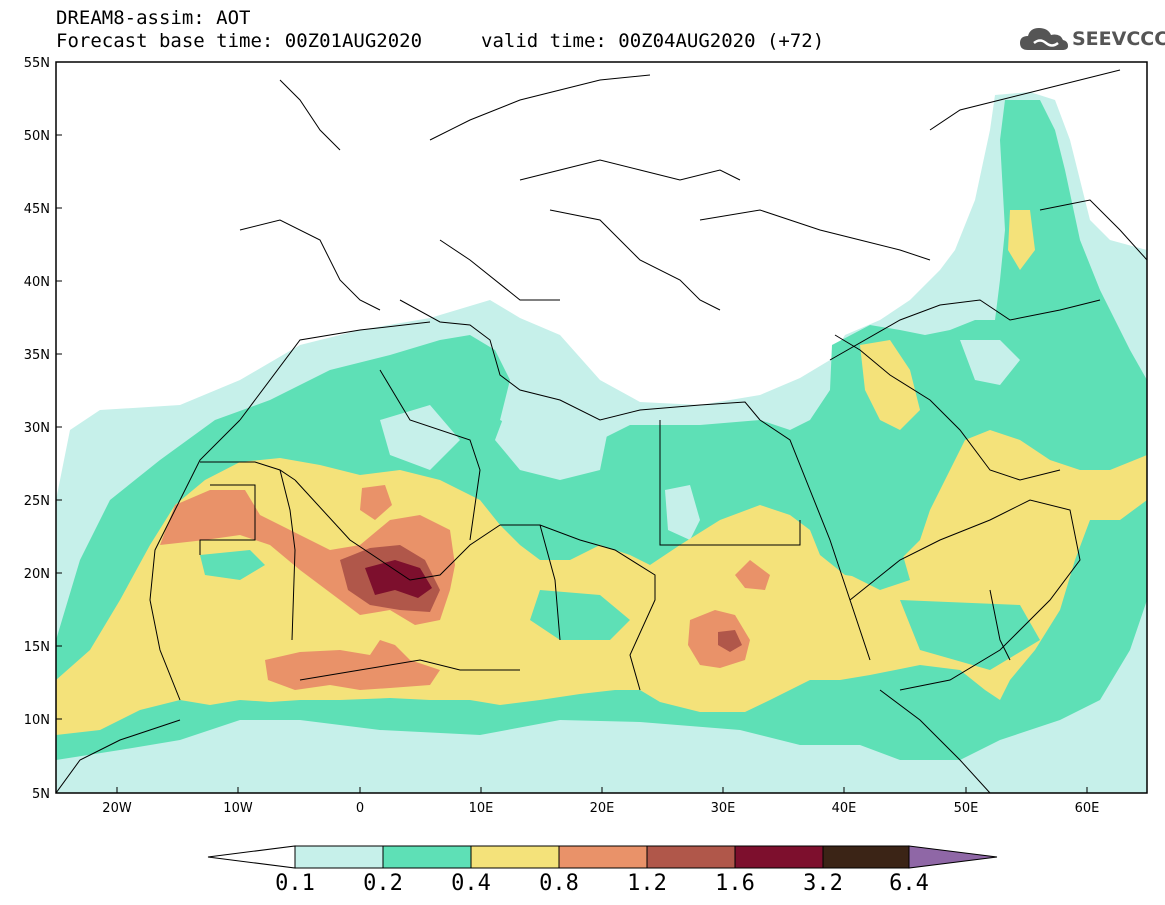 The image size is (1165, 905). What do you see at coordinates (238, 808) in the screenshot?
I see `lon-label: 10W` at bounding box center [238, 808].